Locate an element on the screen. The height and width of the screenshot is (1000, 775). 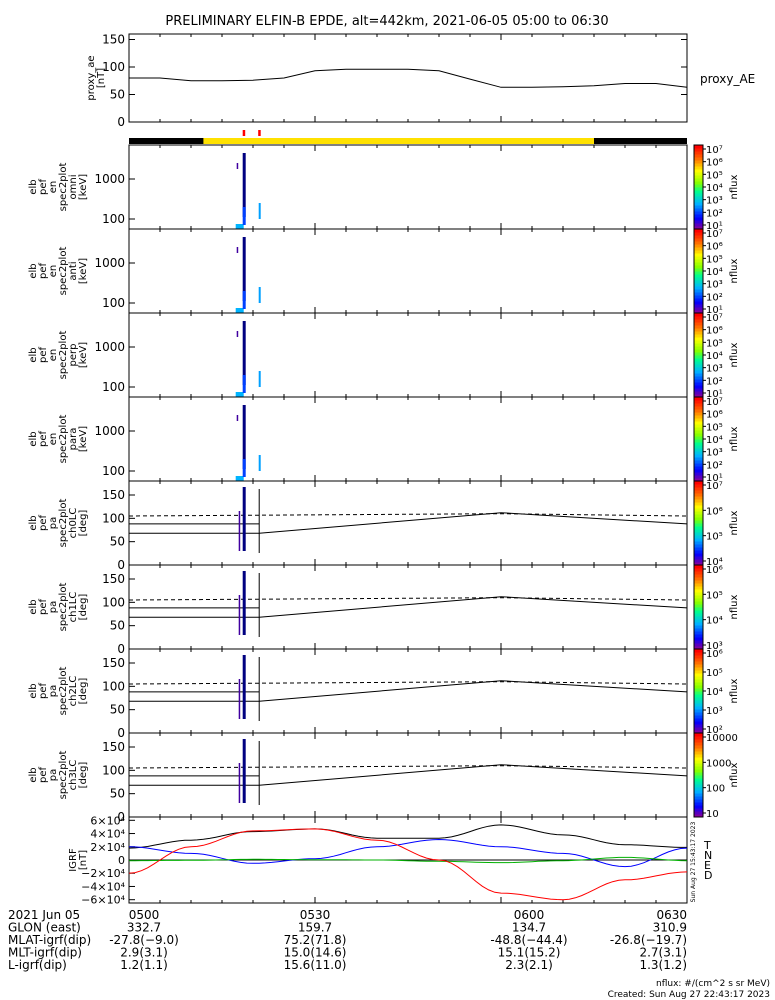
colorbar-3-tick-label: 10⁴ is located at coordinates (714, 440).